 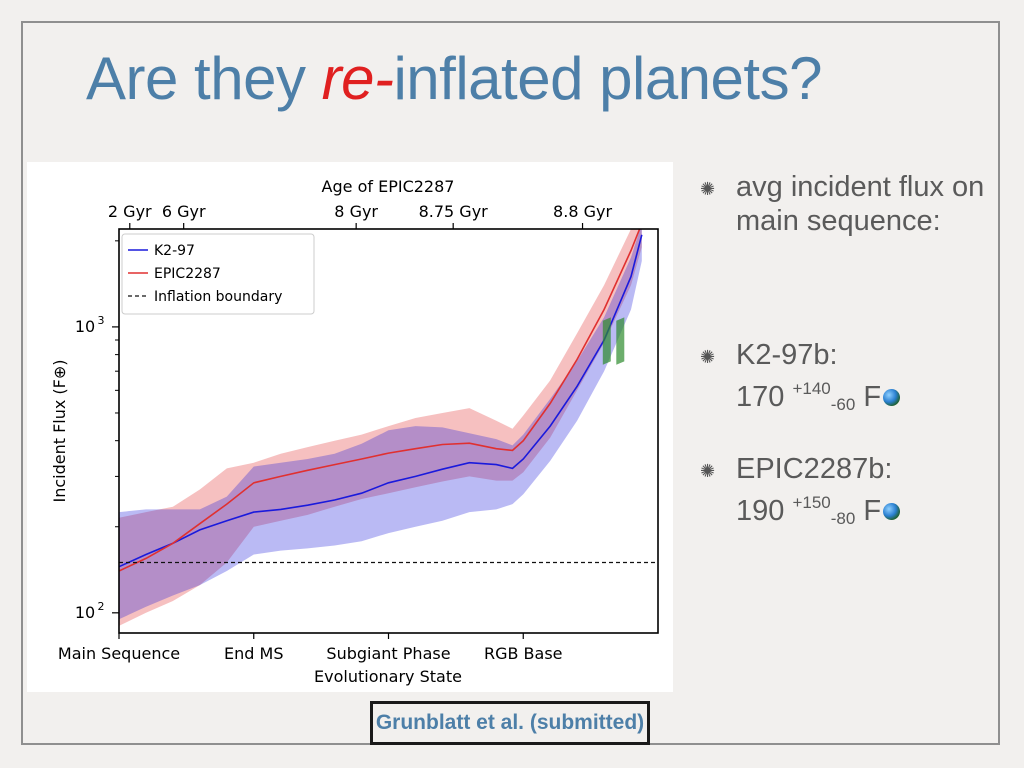 I want to click on x-tick-label: RGB Base, so click(x=523, y=653).